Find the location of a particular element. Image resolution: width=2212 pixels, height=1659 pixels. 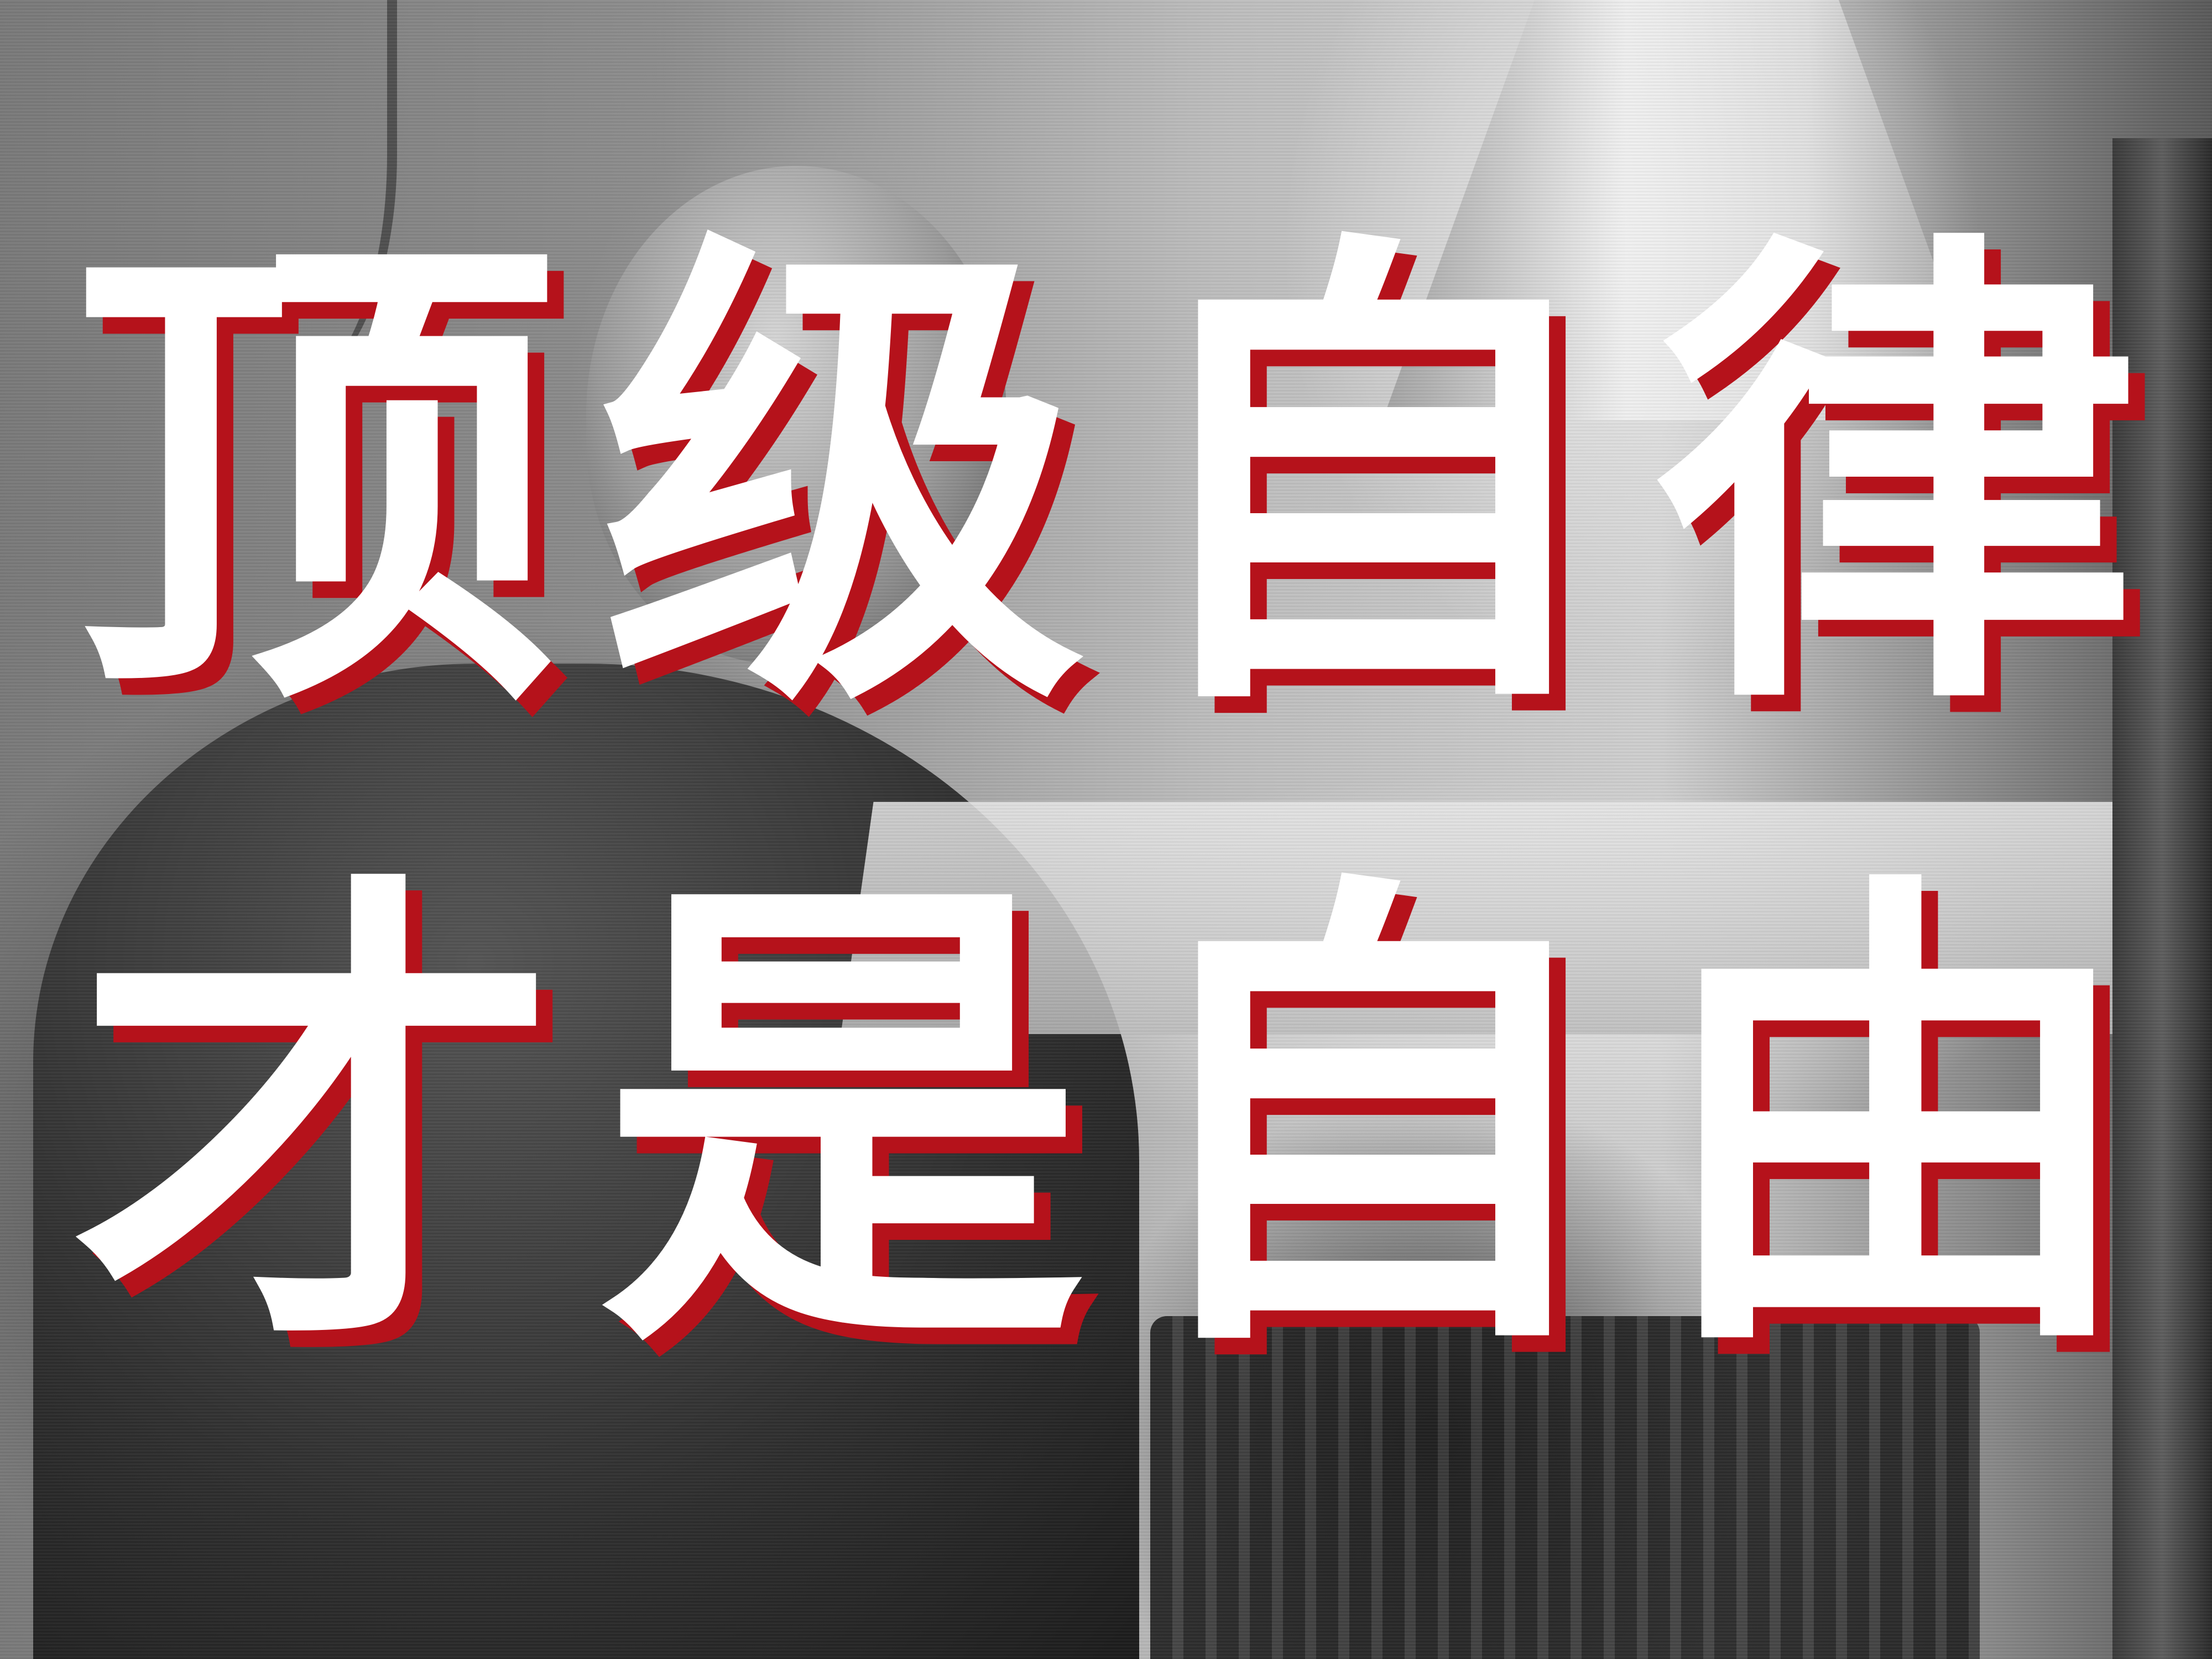

headline-char: 顶 is located at coordinates (316, 481).